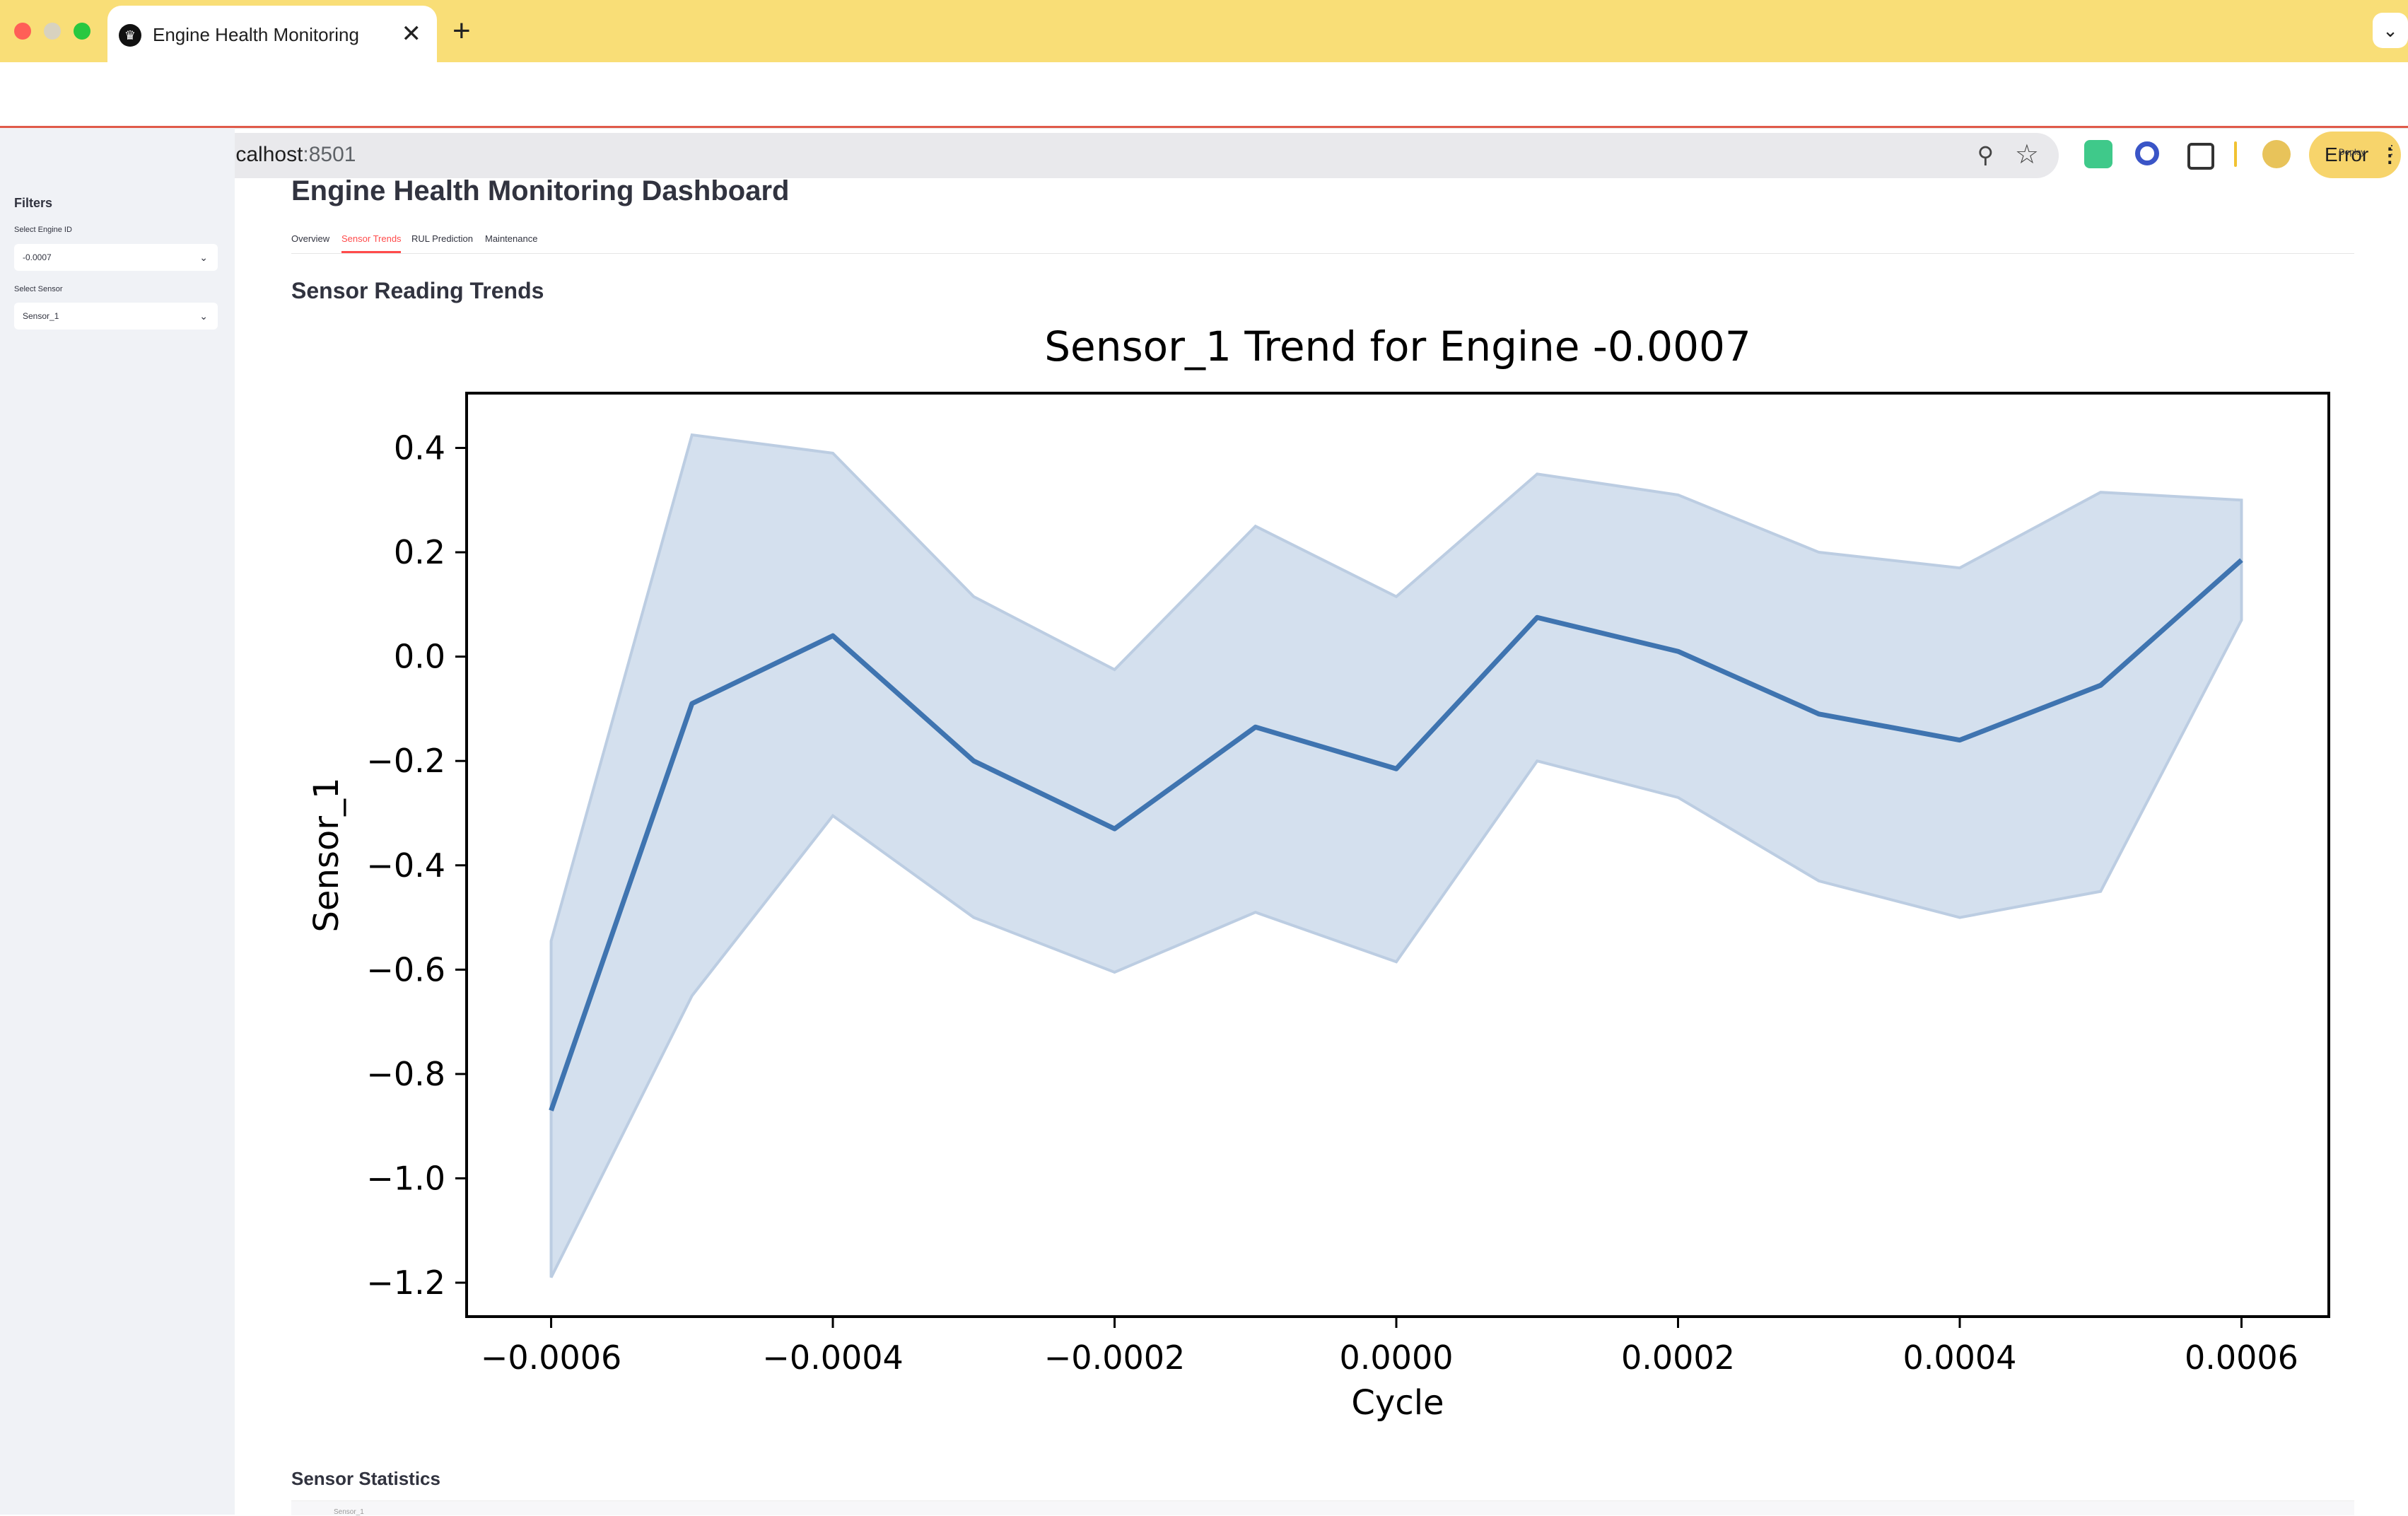 The width and height of the screenshot is (2408, 1516). I want to click on sensor-value: Sensor_1, so click(41, 316).